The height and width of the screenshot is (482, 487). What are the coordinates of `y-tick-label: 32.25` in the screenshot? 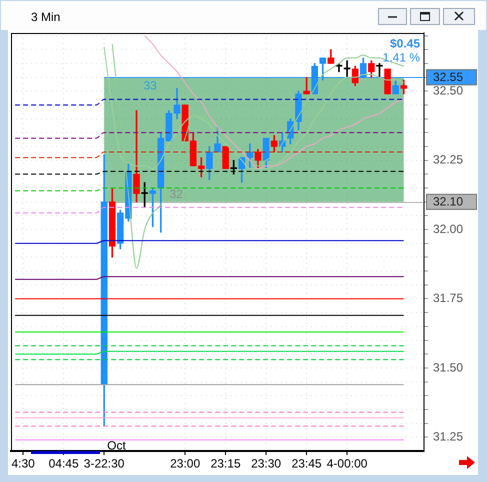 It's located at (448, 159).